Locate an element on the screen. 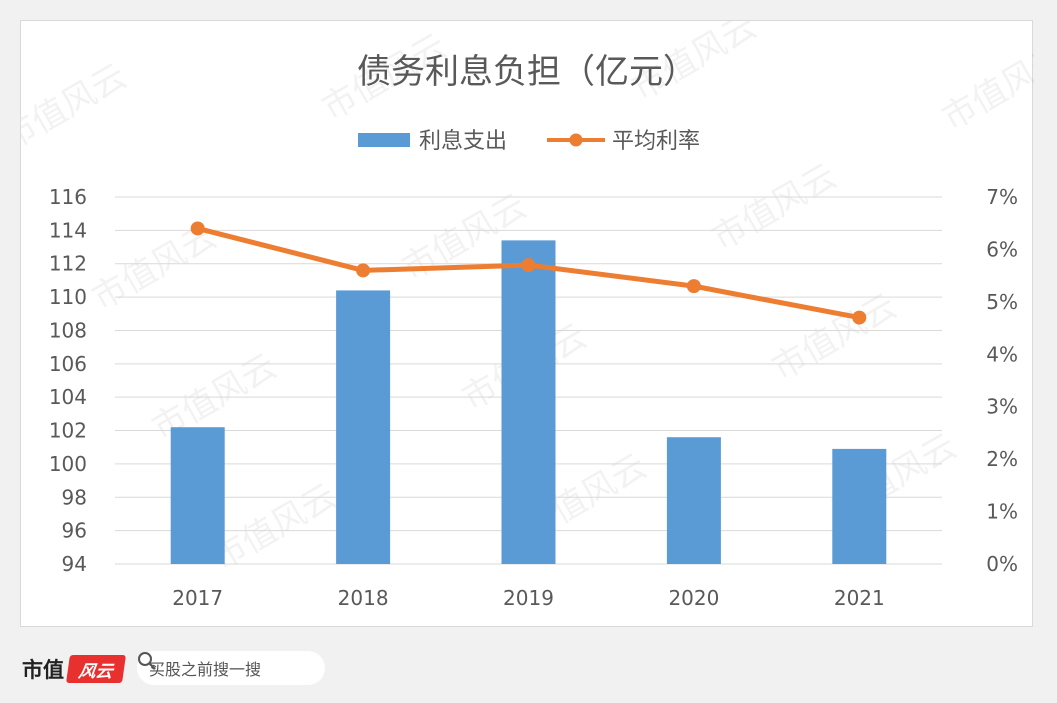  brand-text: 市值 is located at coordinates (43, 669).